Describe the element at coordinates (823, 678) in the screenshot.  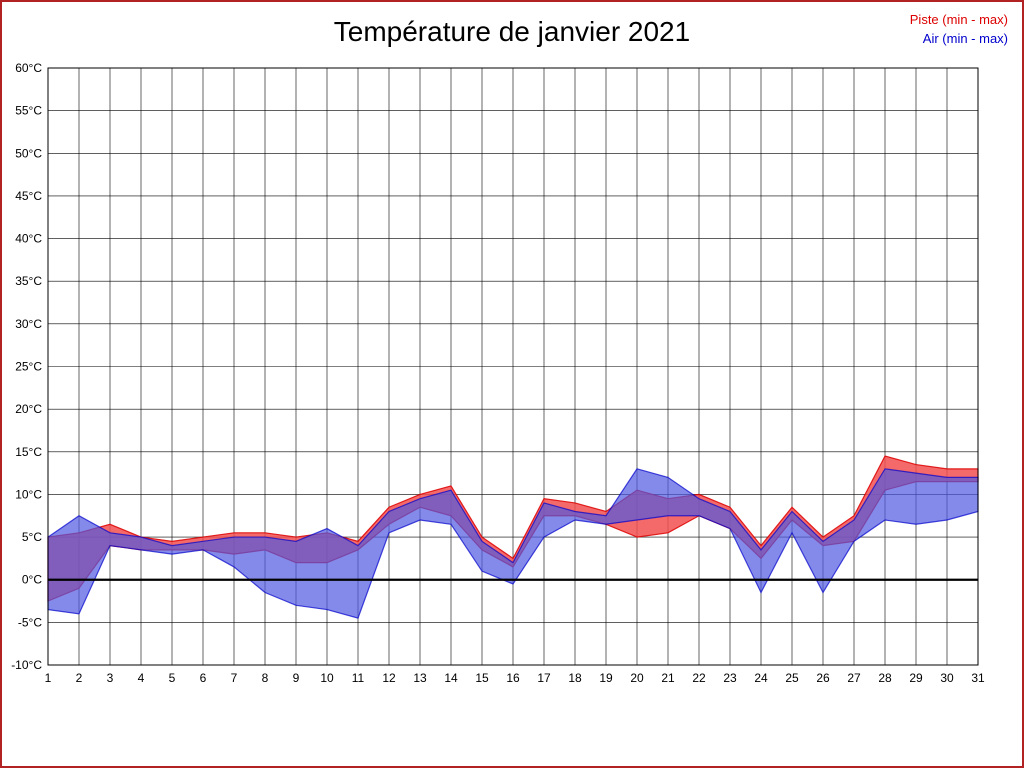
I see `x-tick-label: 26` at that location.